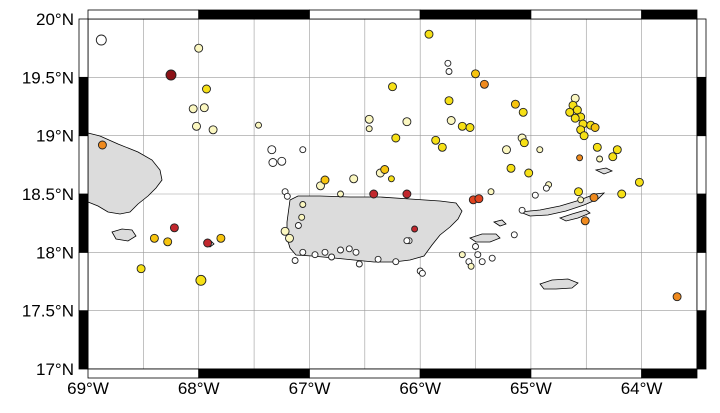 This screenshot has height=413, width=720. I want to click on y-tick-label: 19°N, so click(55, 136).